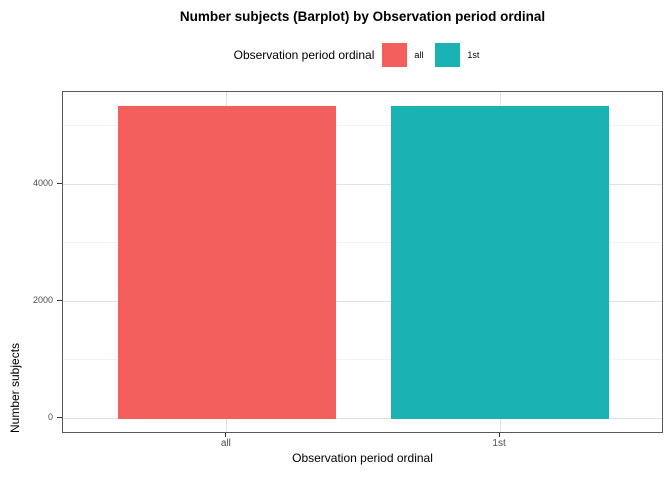 This screenshot has height=480, width=672. Describe the element at coordinates (473, 55) in the screenshot. I see `legend-entry-label: 1st` at that location.